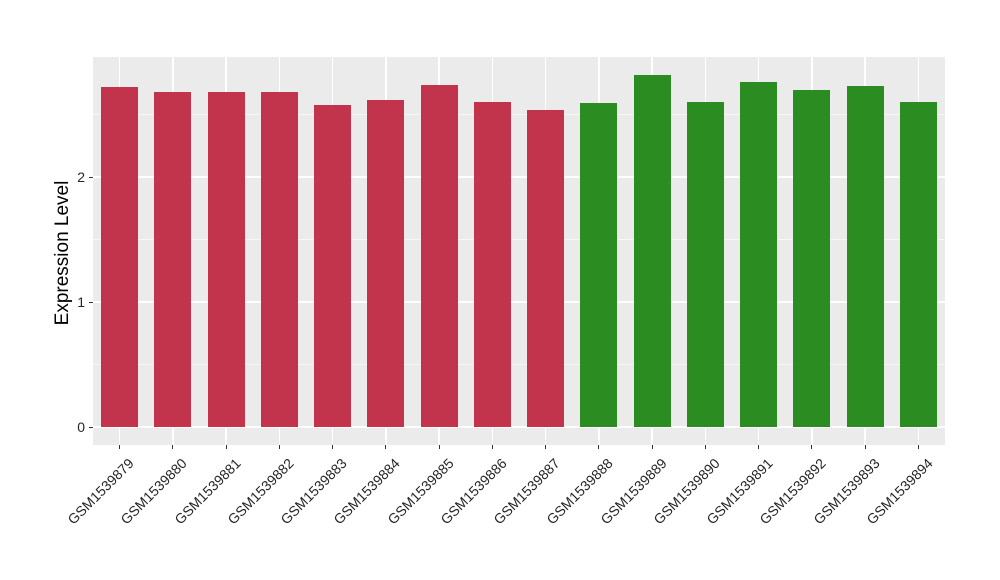  Describe the element at coordinates (652, 250) in the screenshot. I see `bar-GSM1539889` at that location.